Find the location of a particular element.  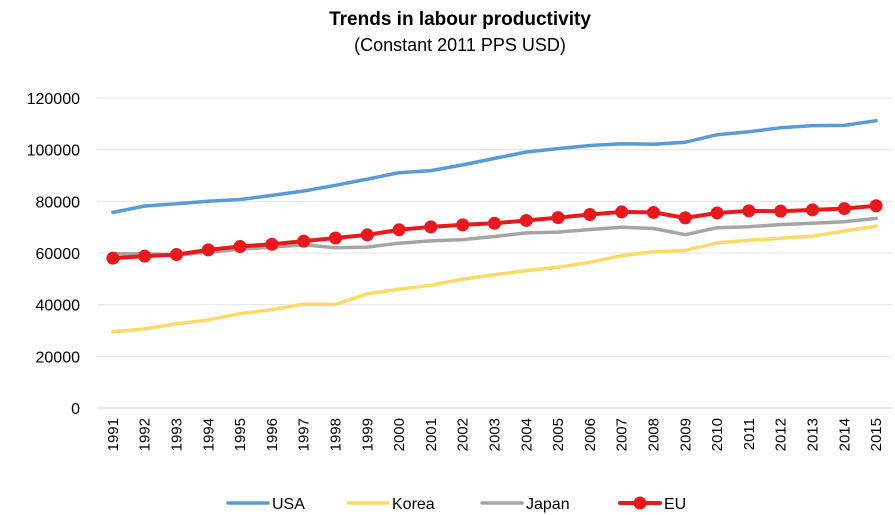

x-tick-label: 2007 is located at coordinates (622, 434).